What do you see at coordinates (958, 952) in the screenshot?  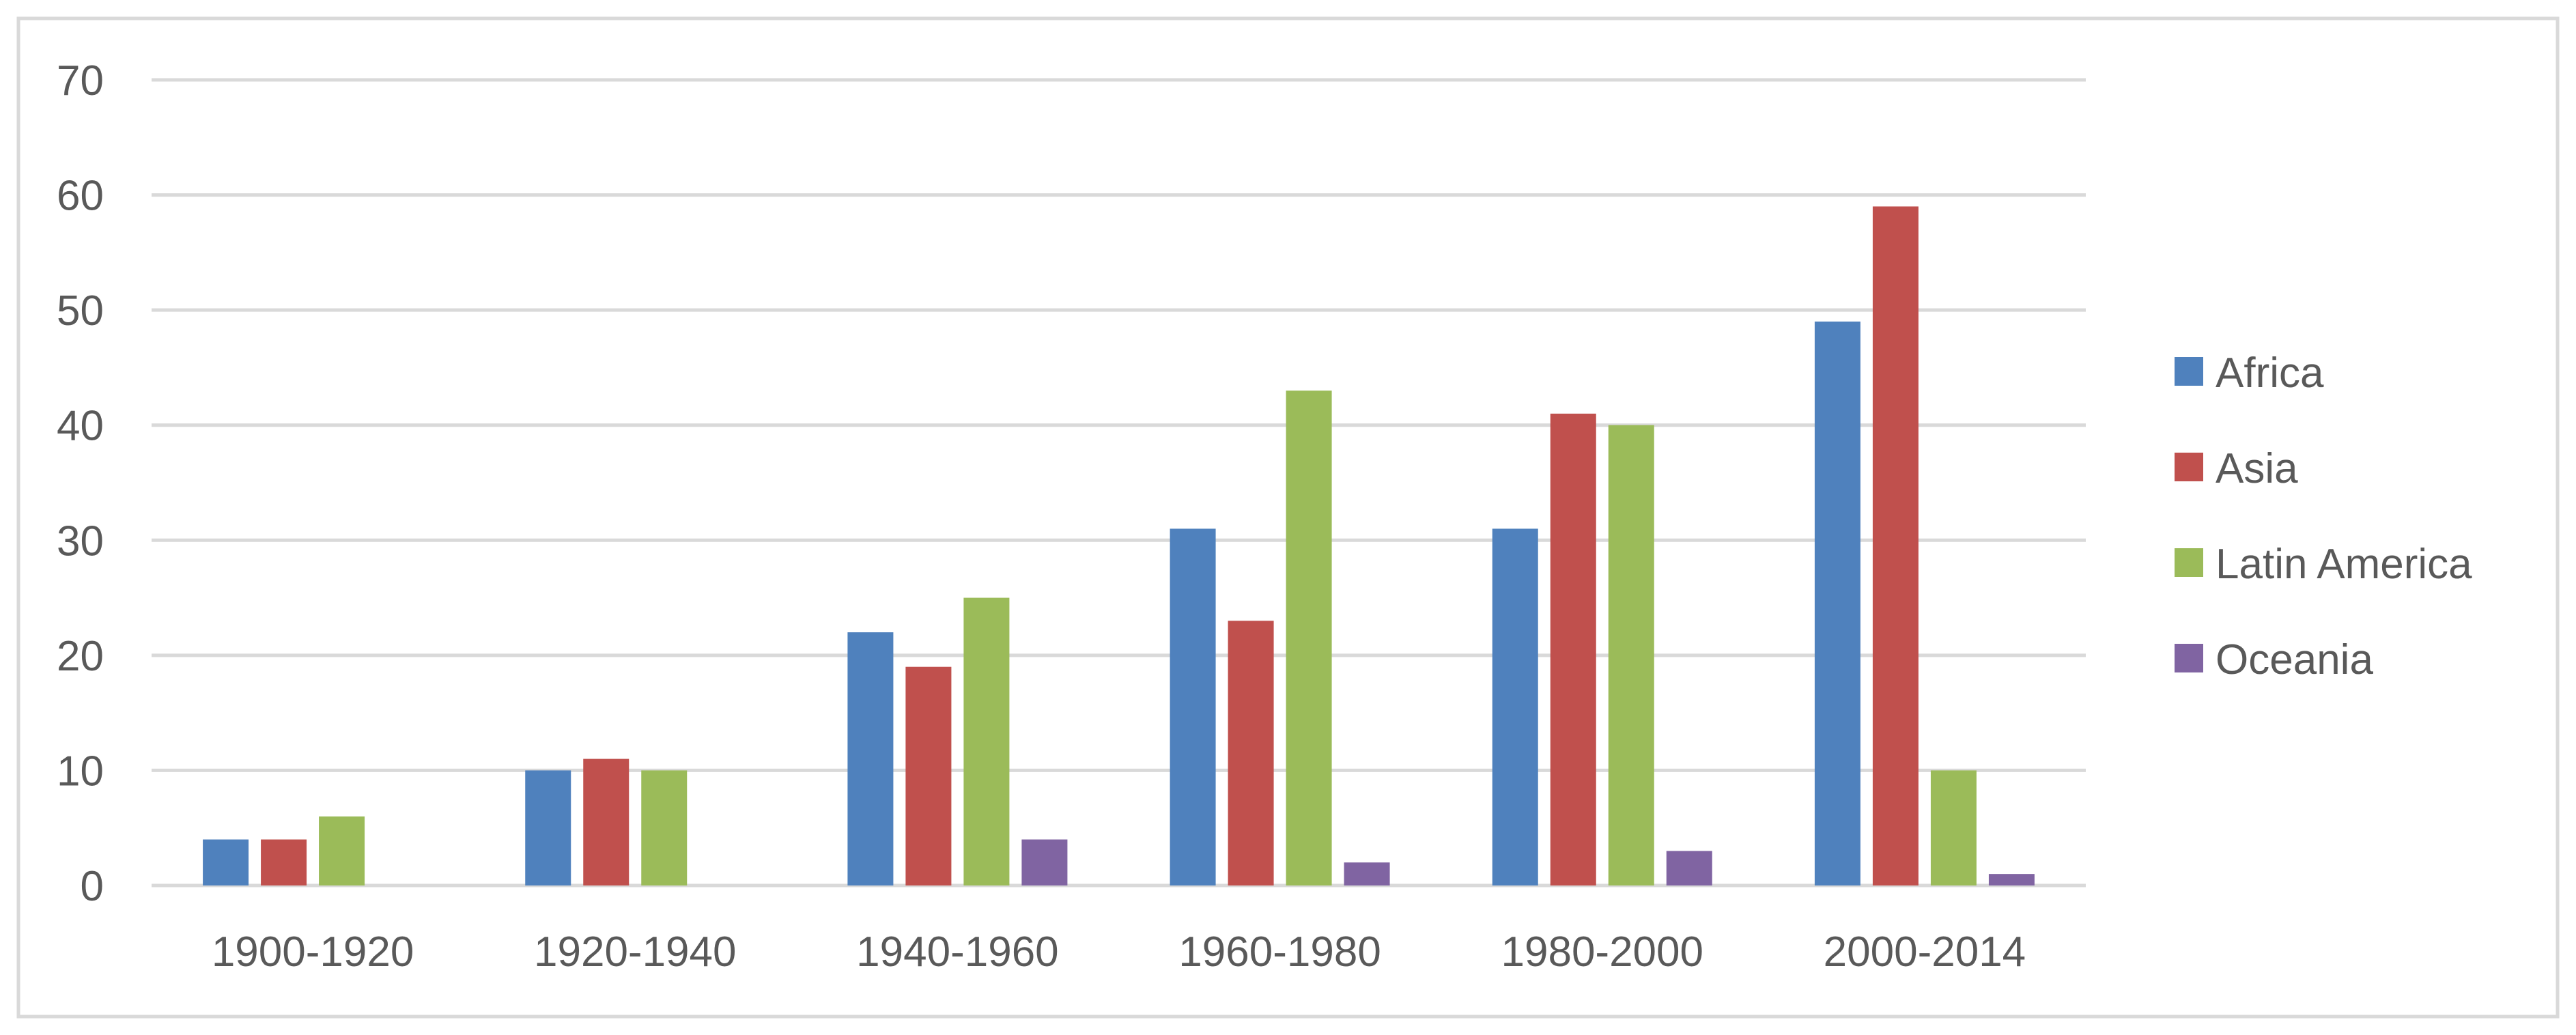 I see `x-tick-label: 1940-1960` at bounding box center [958, 952].